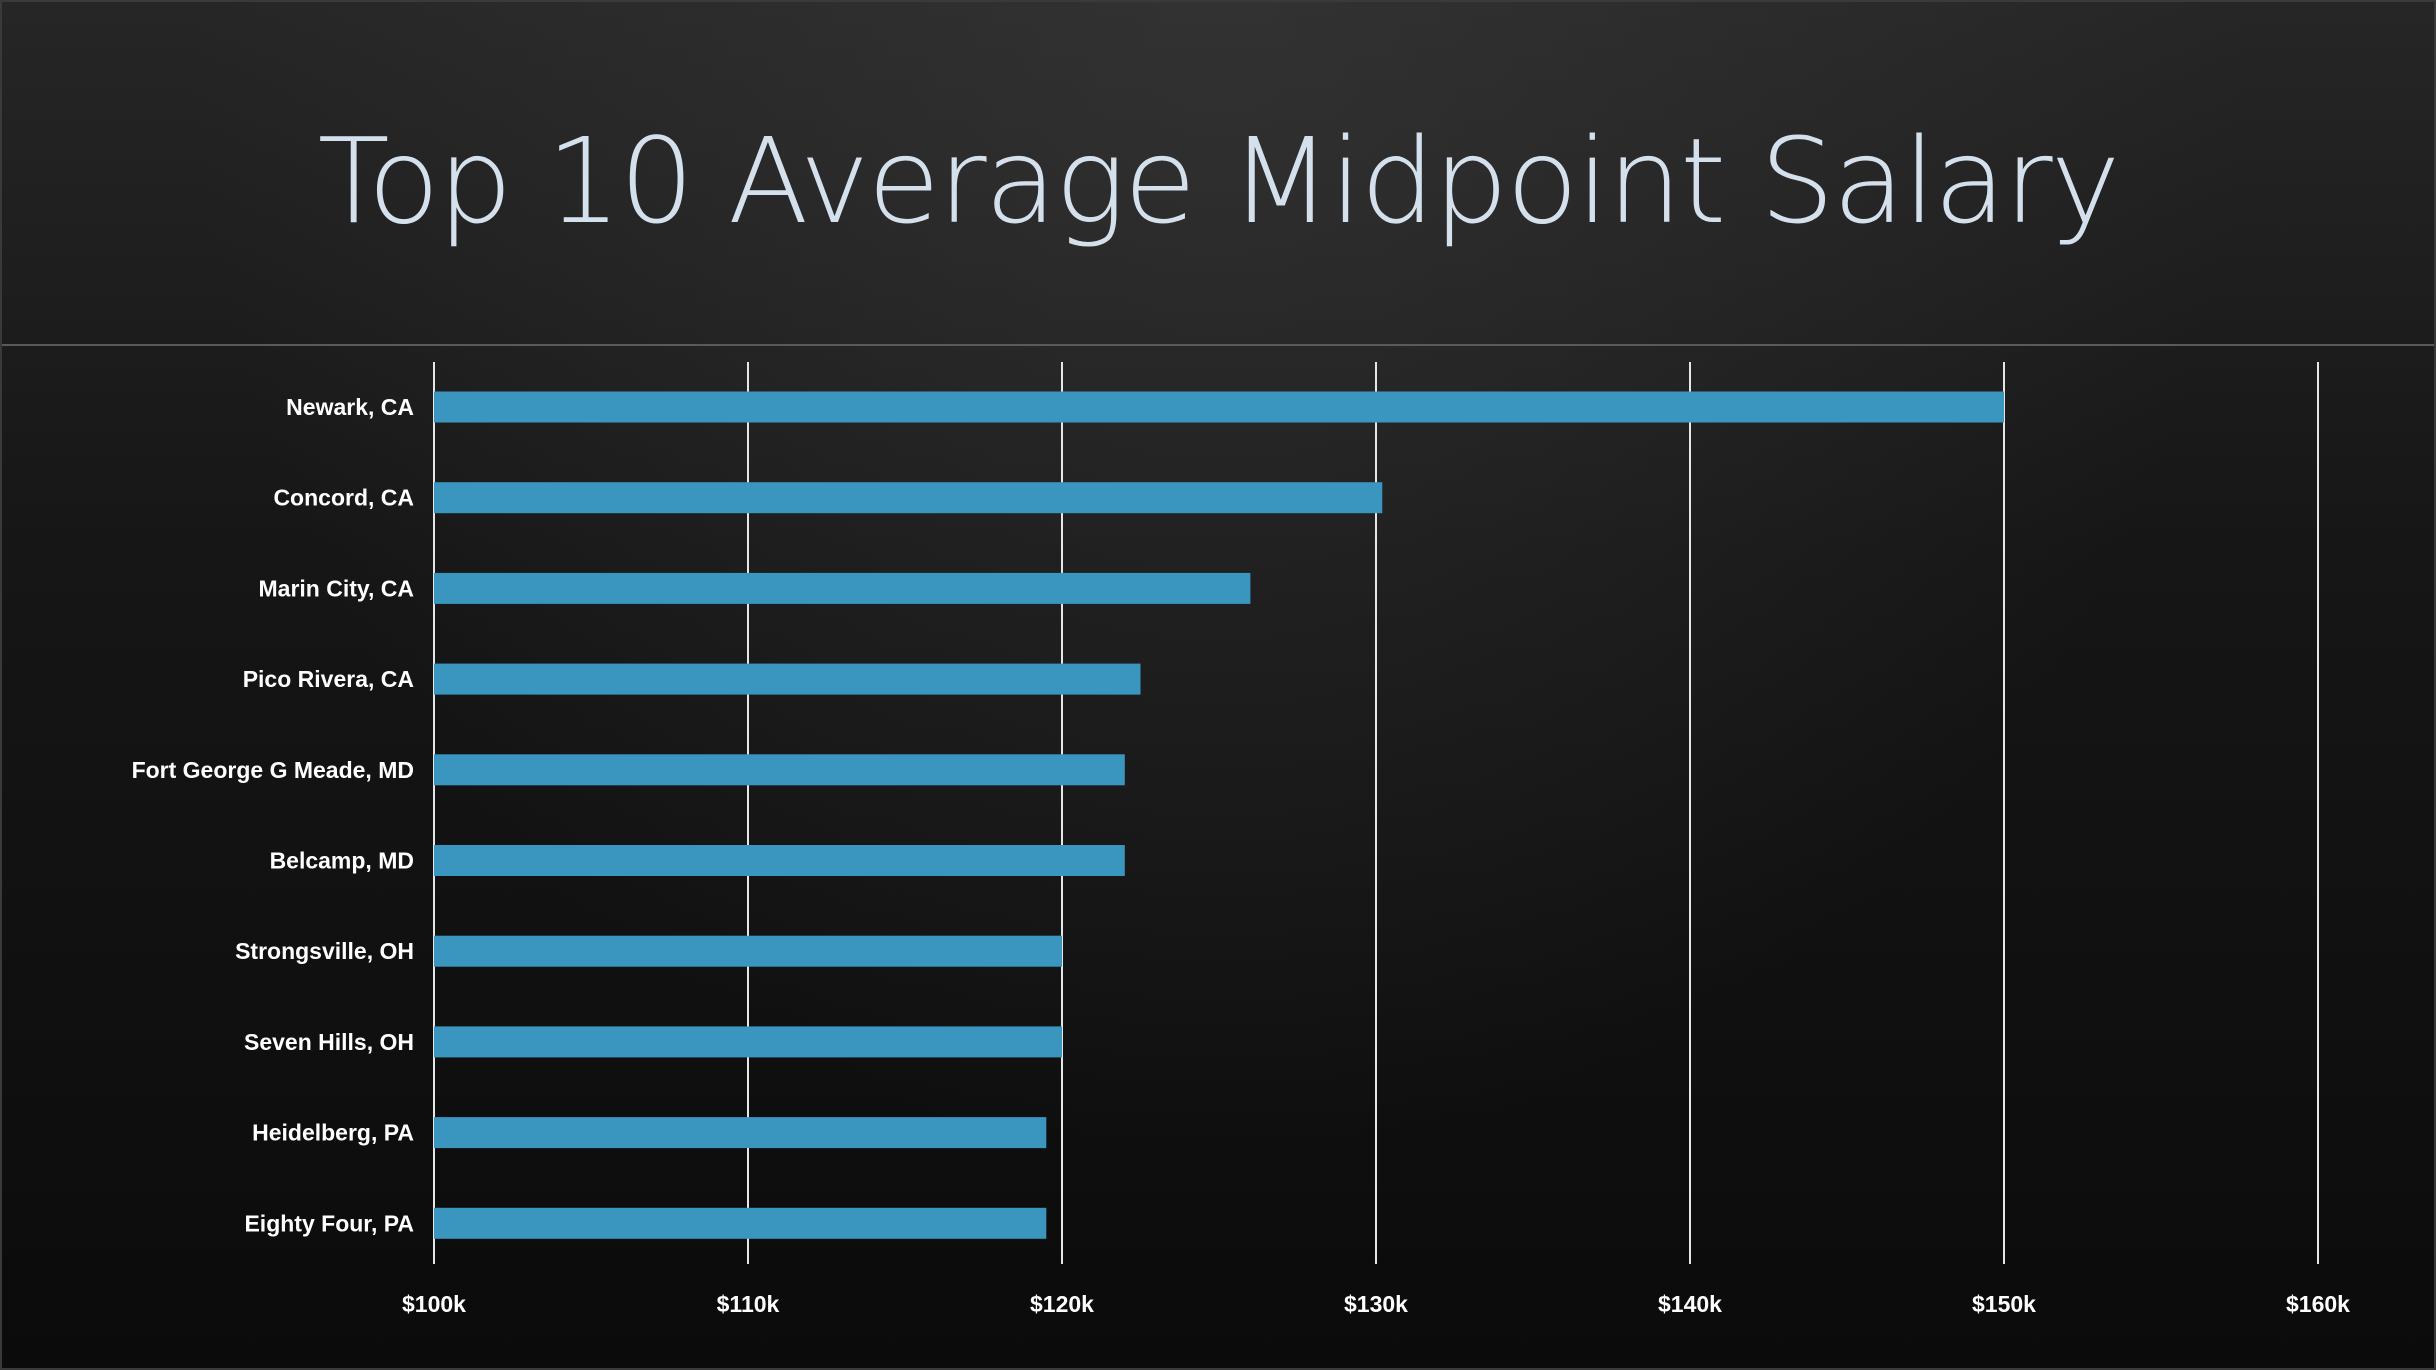 The image size is (2436, 1370). What do you see at coordinates (2004, 1304) in the screenshot?
I see `x-tick-label: $150k` at bounding box center [2004, 1304].